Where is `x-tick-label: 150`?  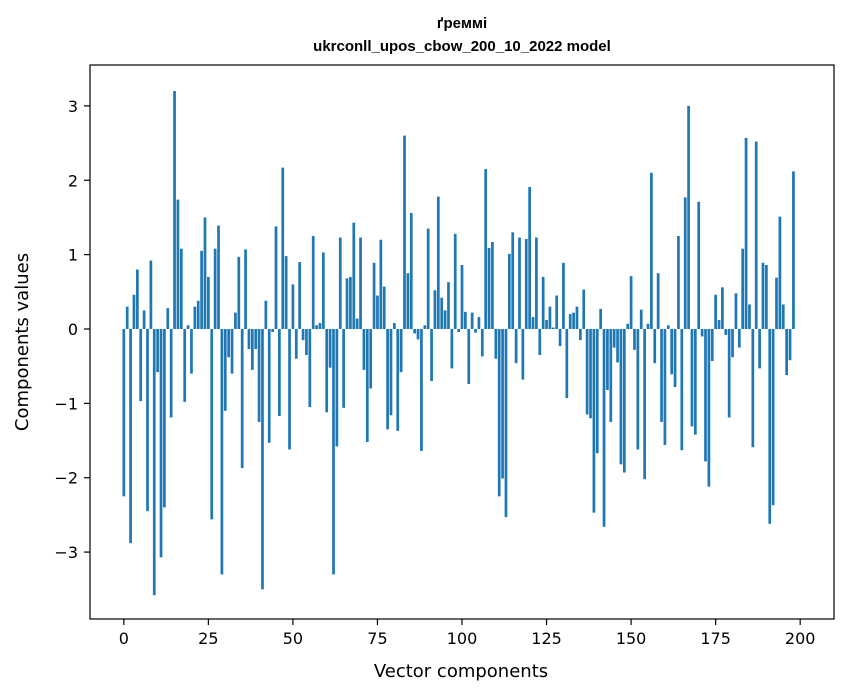 x-tick-label: 150 is located at coordinates (631, 638).